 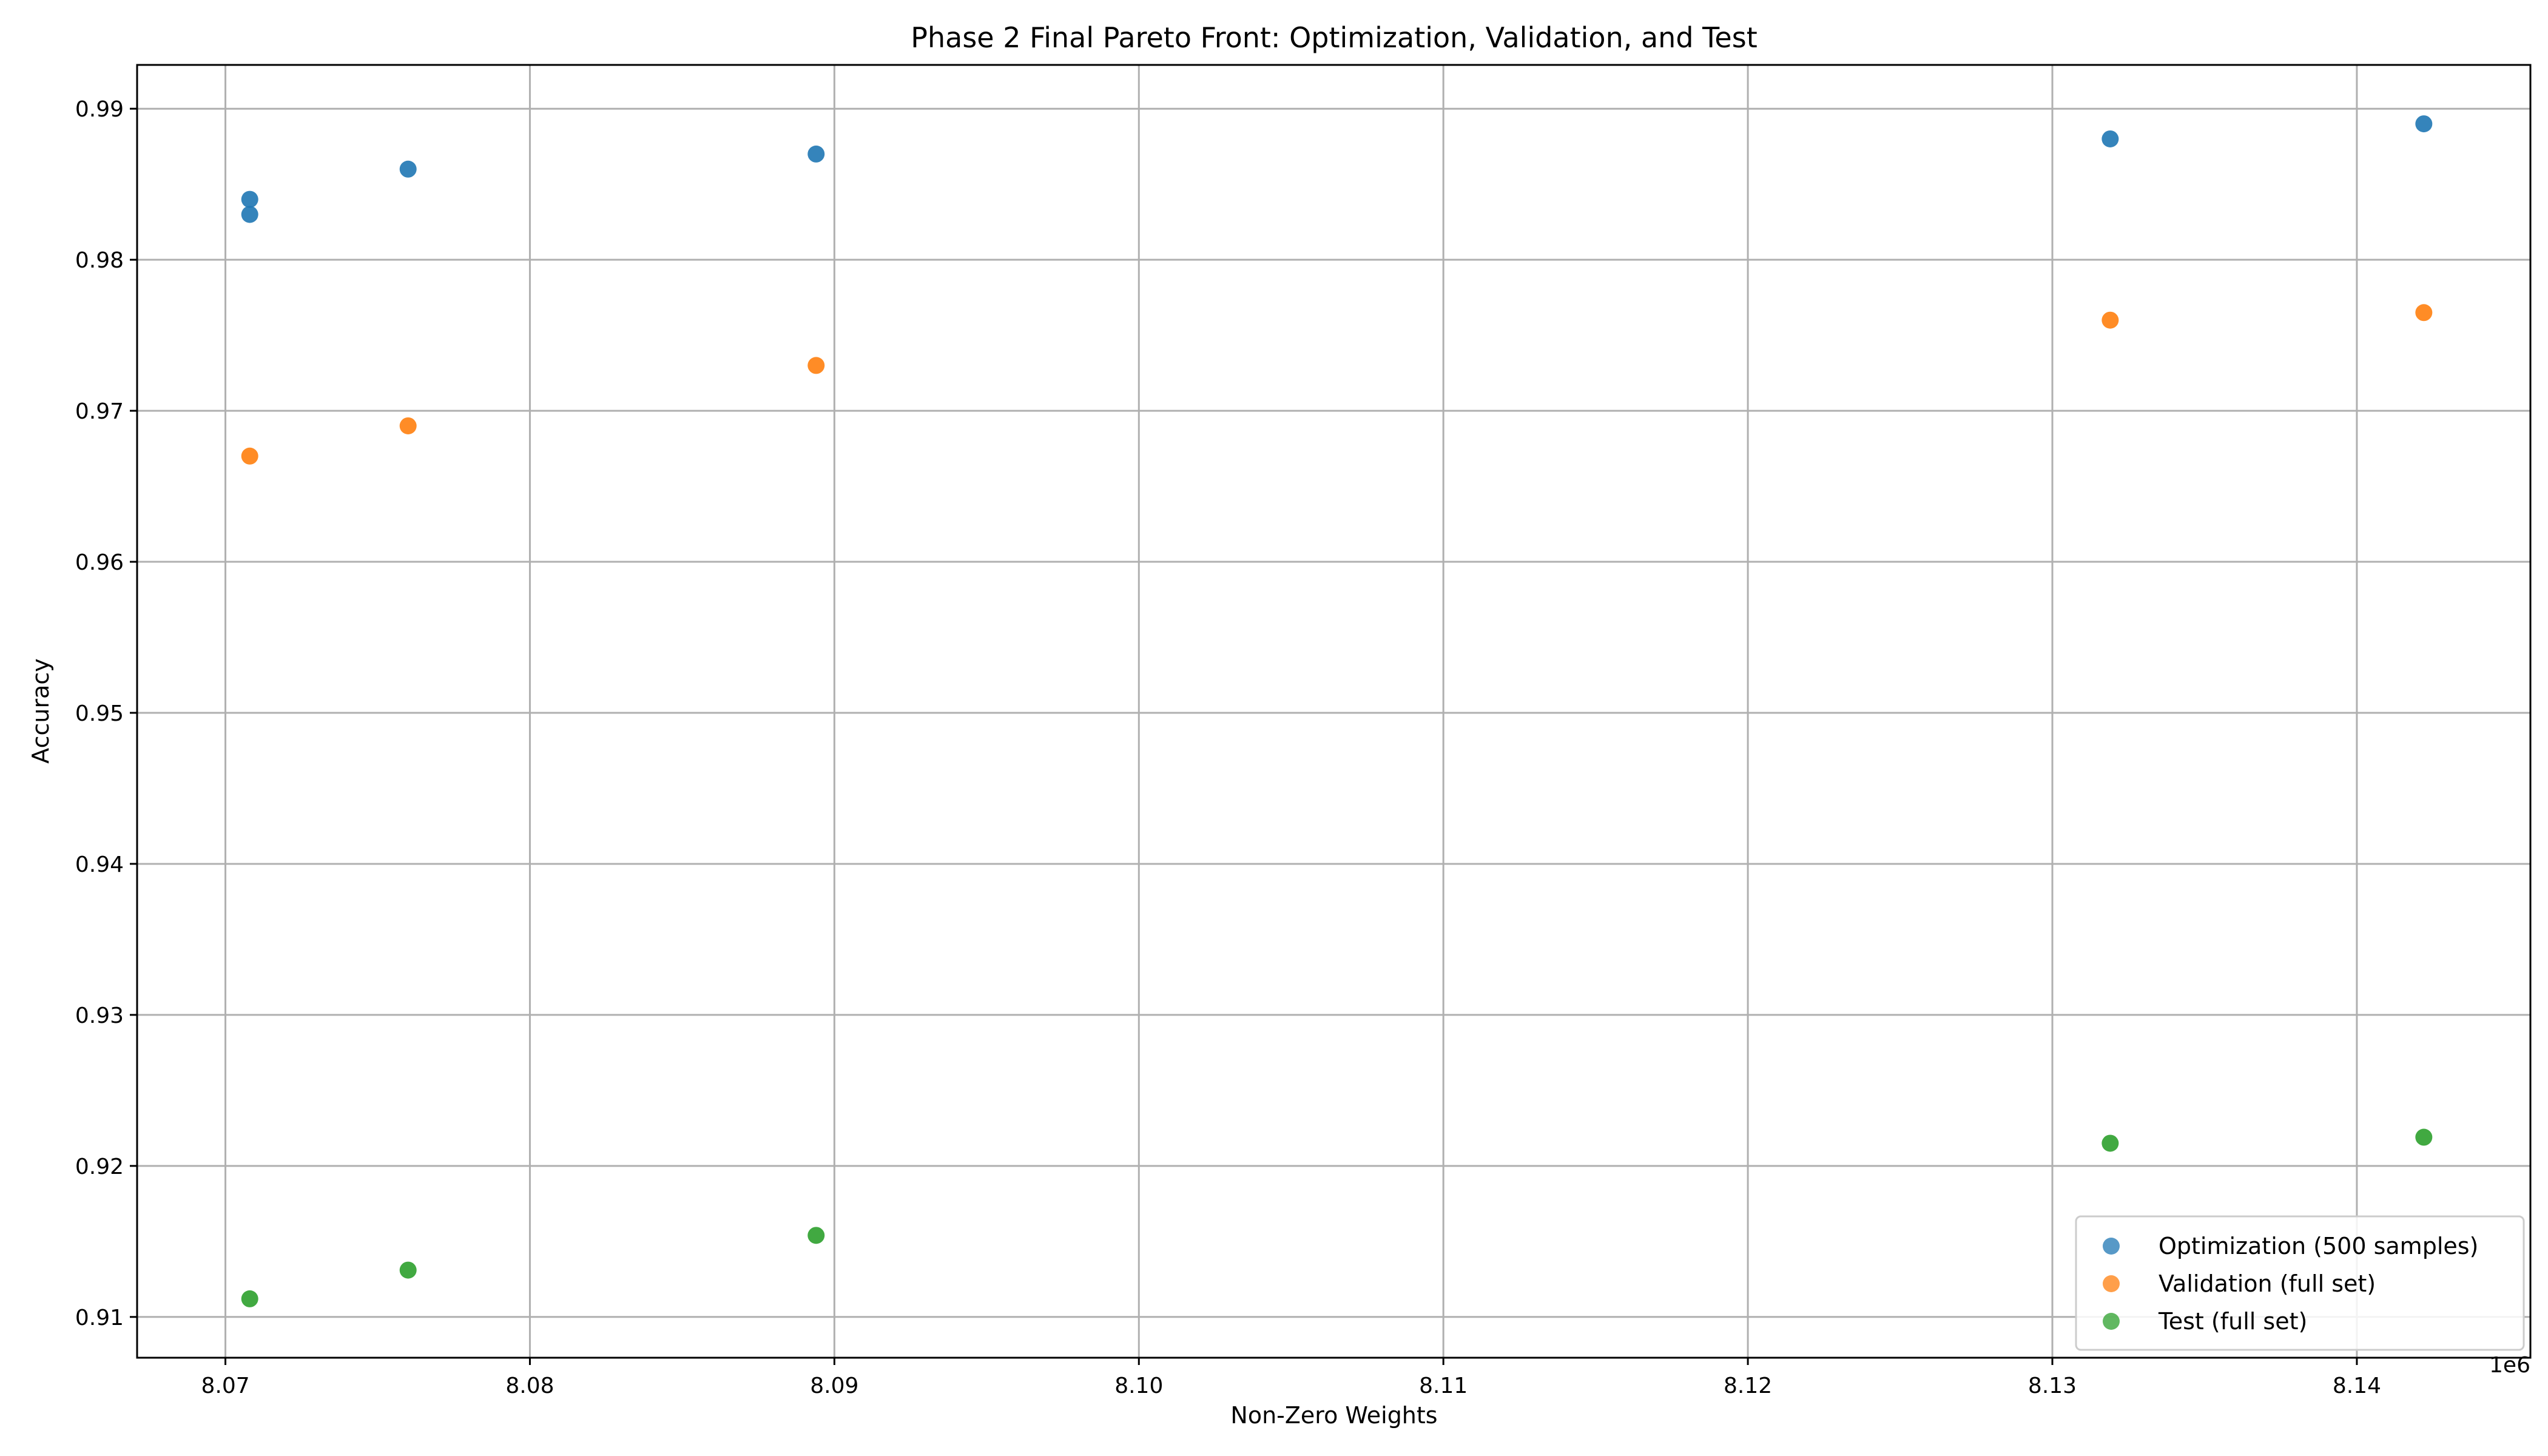 What do you see at coordinates (1138, 1385) in the screenshot?
I see `x-tick-label: 8.10` at bounding box center [1138, 1385].